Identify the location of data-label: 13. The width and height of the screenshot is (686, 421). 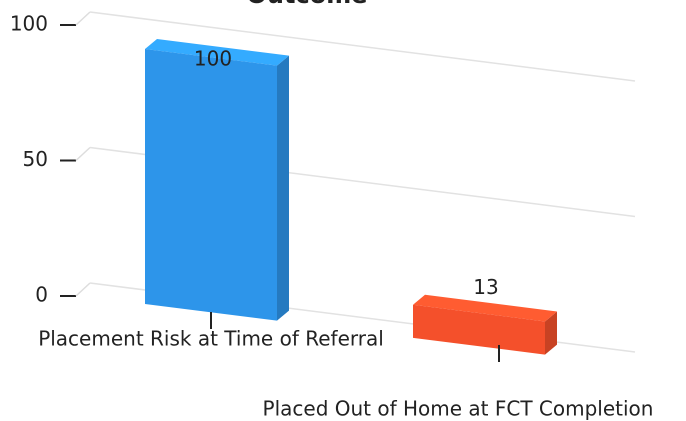
(485, 287).